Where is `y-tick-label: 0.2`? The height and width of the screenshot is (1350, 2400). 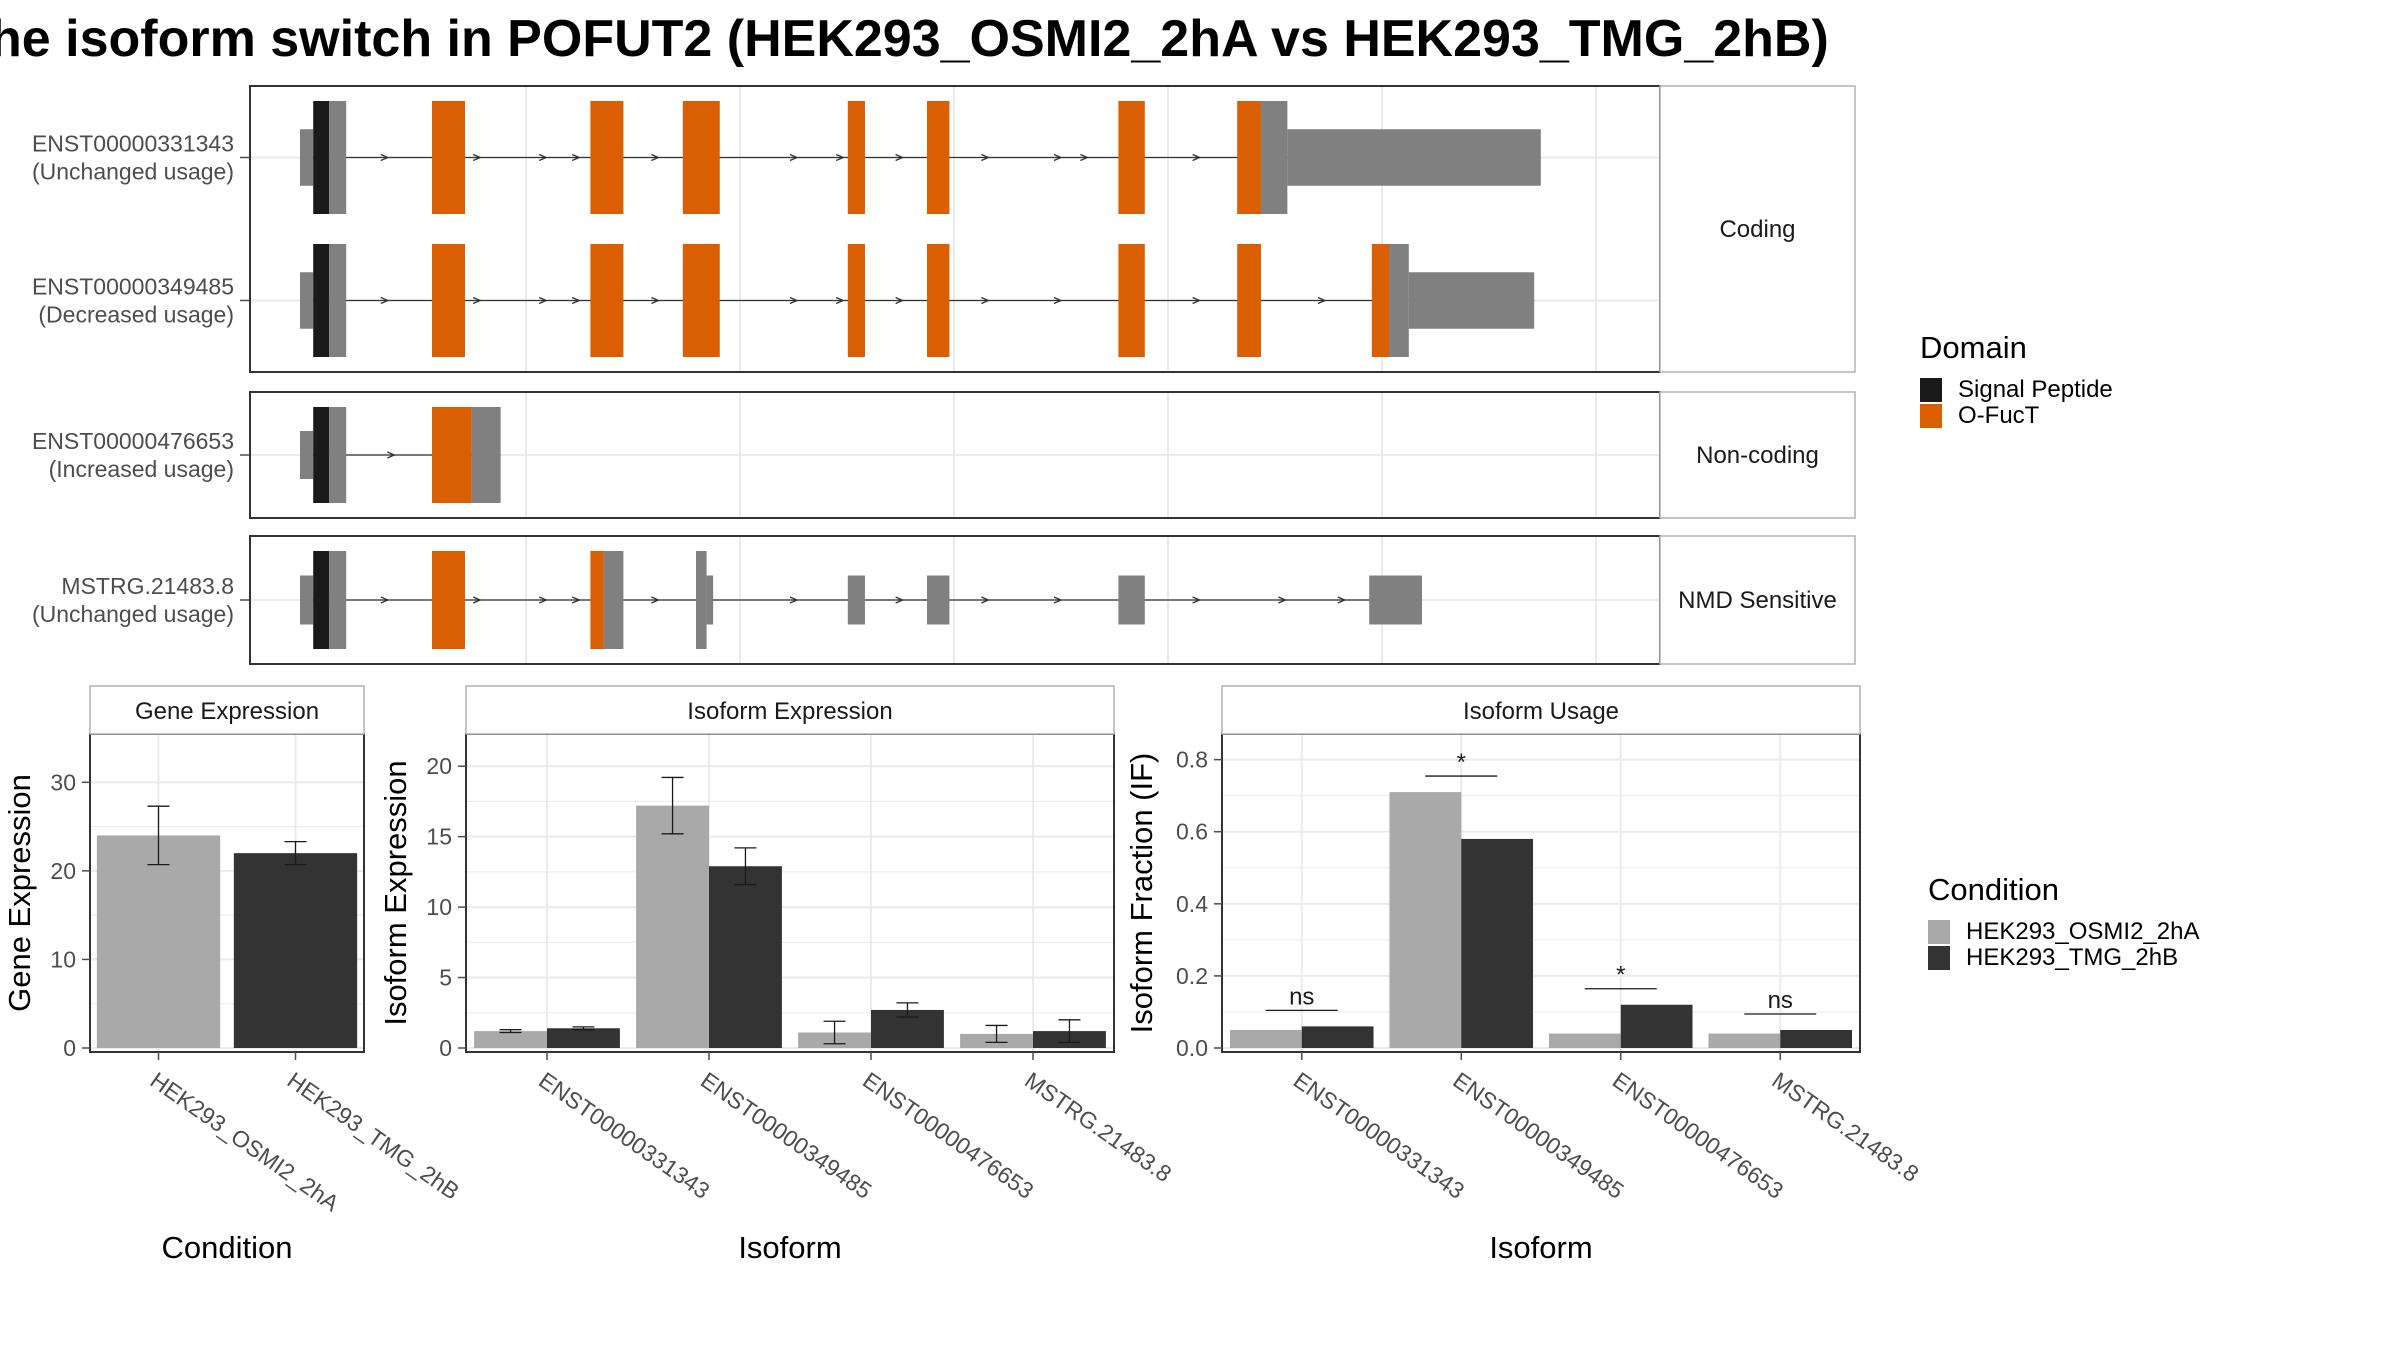 y-tick-label: 0.2 is located at coordinates (1192, 976).